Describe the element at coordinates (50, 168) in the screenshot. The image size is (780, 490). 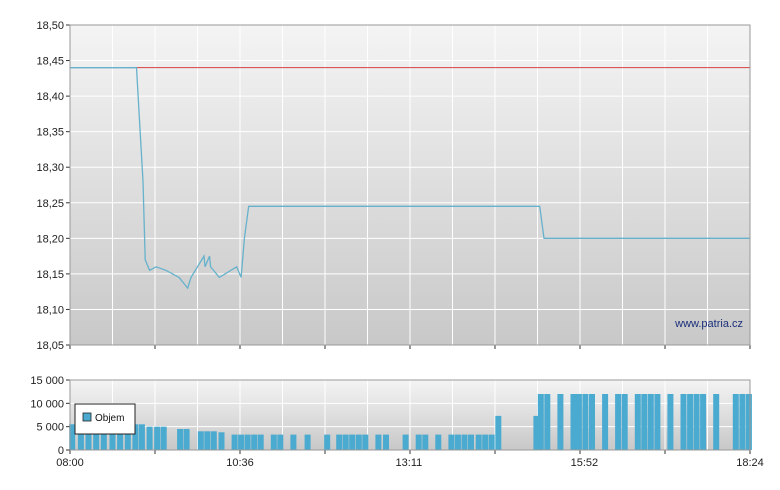
I see `price-y-tick-label: 18,30` at that location.